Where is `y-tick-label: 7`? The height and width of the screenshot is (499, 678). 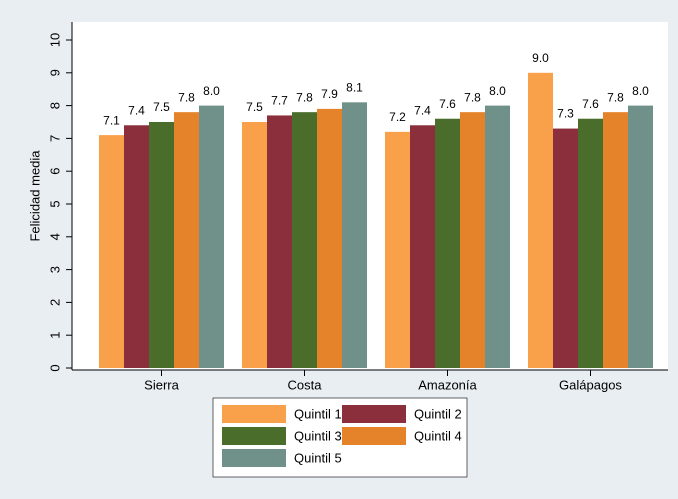
y-tick-label: 7 is located at coordinates (54, 138).